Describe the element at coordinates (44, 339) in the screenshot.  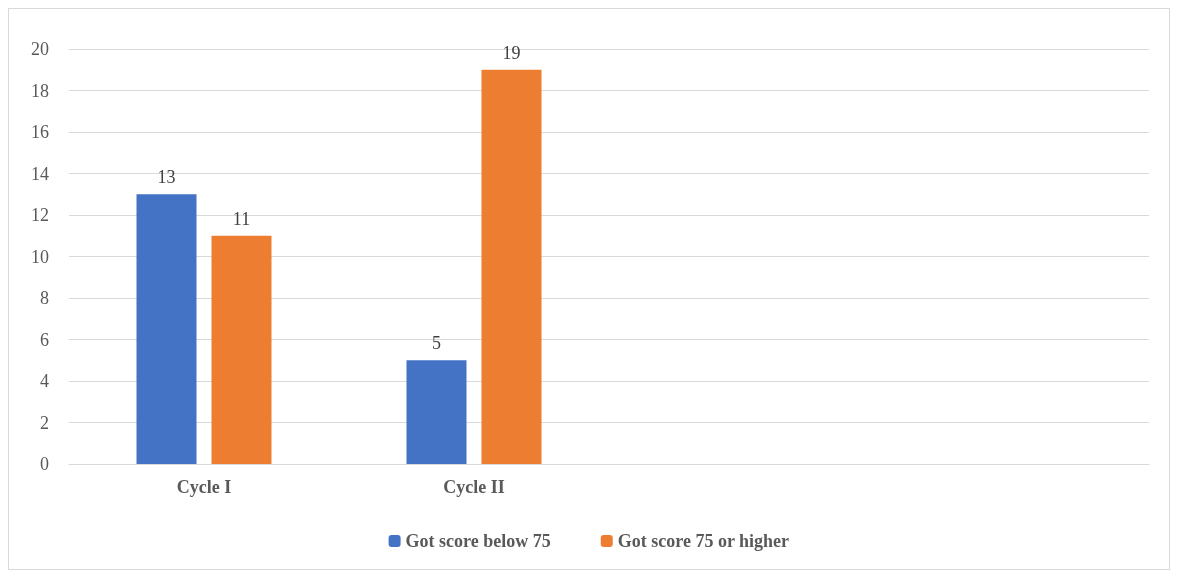
I see `y-tick-label: 6` at that location.